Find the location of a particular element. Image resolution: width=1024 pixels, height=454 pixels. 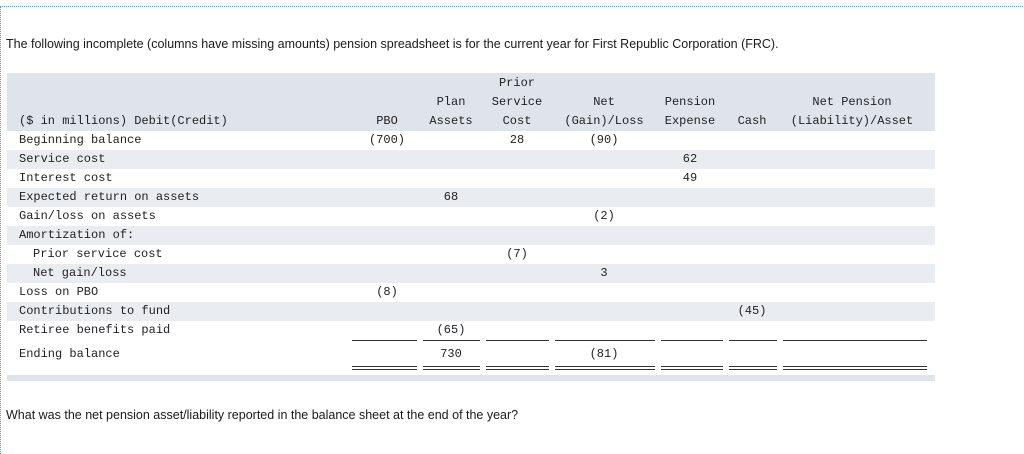

column-header-cash: Cash is located at coordinates (752, 121).